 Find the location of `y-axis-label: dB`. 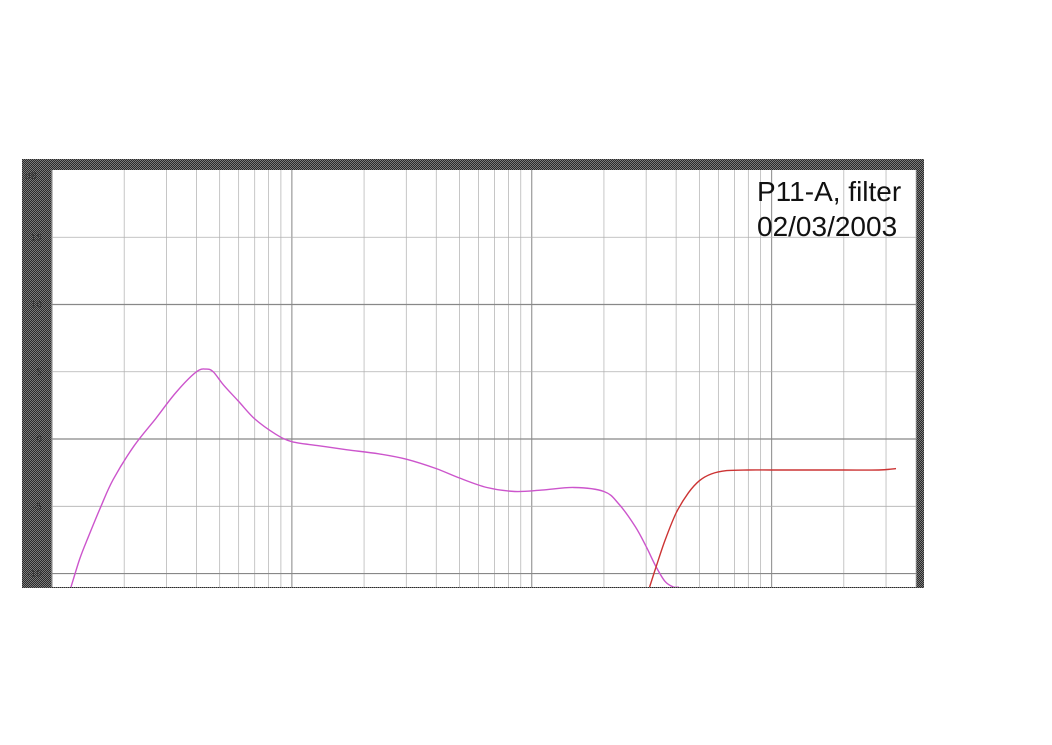

y-axis-label: dB is located at coordinates (31, 177).